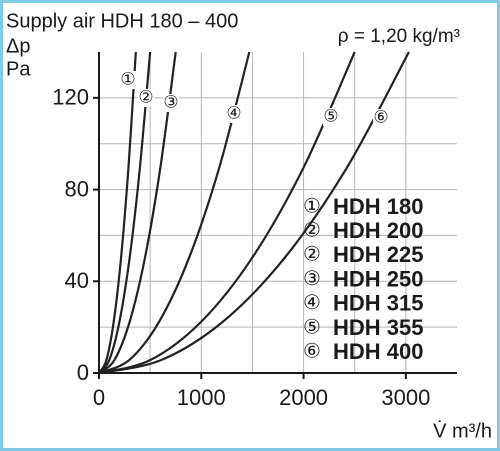  Describe the element at coordinates (18, 46) in the screenshot. I see `y-axis-label: Δp` at that location.